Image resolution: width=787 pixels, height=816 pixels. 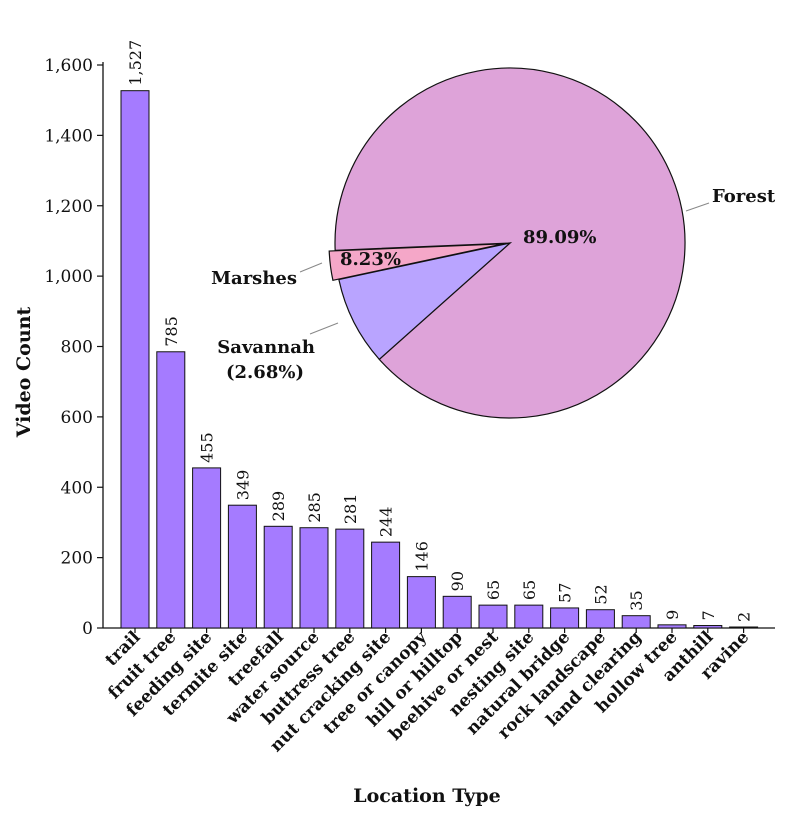 What do you see at coordinates (370, 259) in the screenshot?
I see `pie-slice-percent: 8.23%` at bounding box center [370, 259].